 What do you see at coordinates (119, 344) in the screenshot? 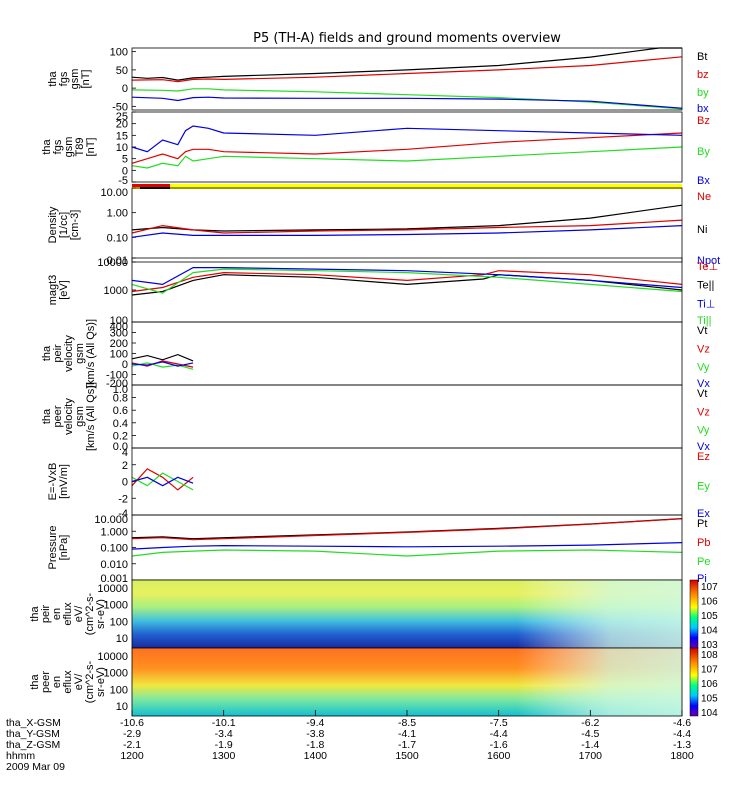
I see `y-tick-label: 200` at bounding box center [119, 344].